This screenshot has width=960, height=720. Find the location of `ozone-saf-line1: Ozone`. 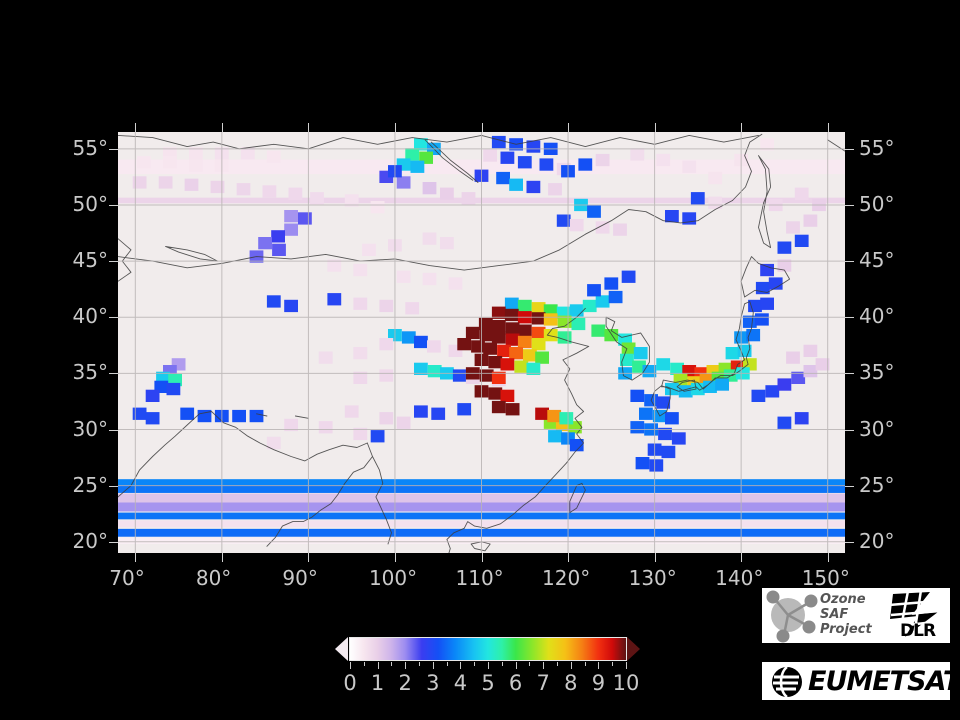

ozone-saf-line1: Ozone is located at coordinates (843, 599).